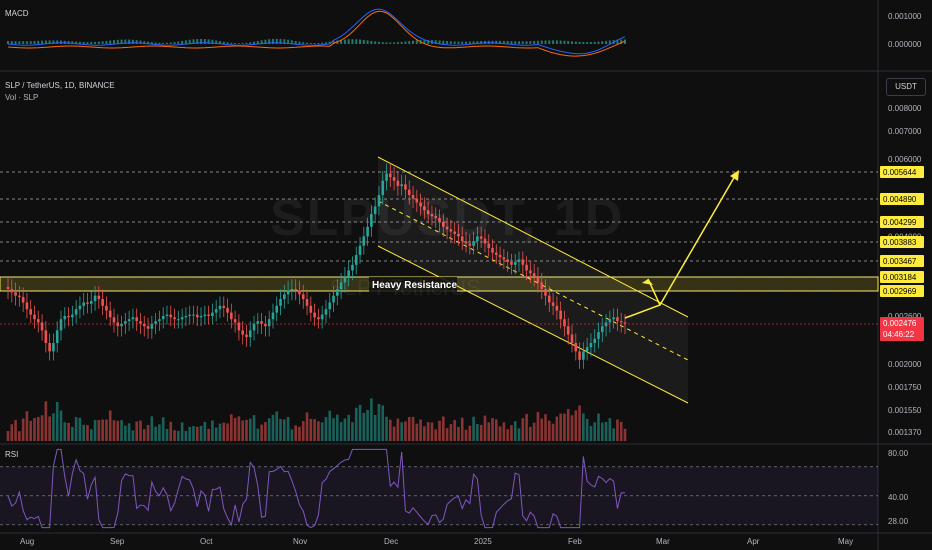  Describe the element at coordinates (753, 541) in the screenshot. I see `time-tick-label: Apr` at that location.